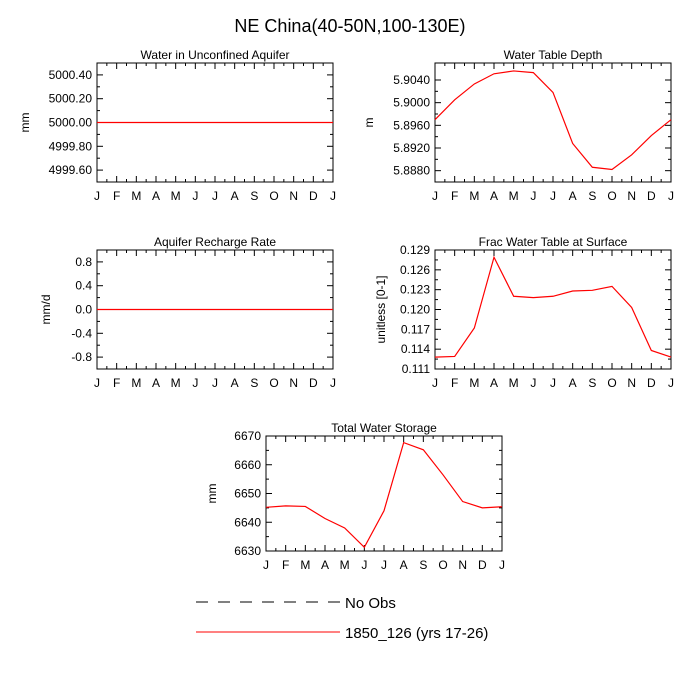 The width and height of the screenshot is (700, 700). Describe the element at coordinates (247, 465) in the screenshot. I see `y-tick-label: 6660` at that location.